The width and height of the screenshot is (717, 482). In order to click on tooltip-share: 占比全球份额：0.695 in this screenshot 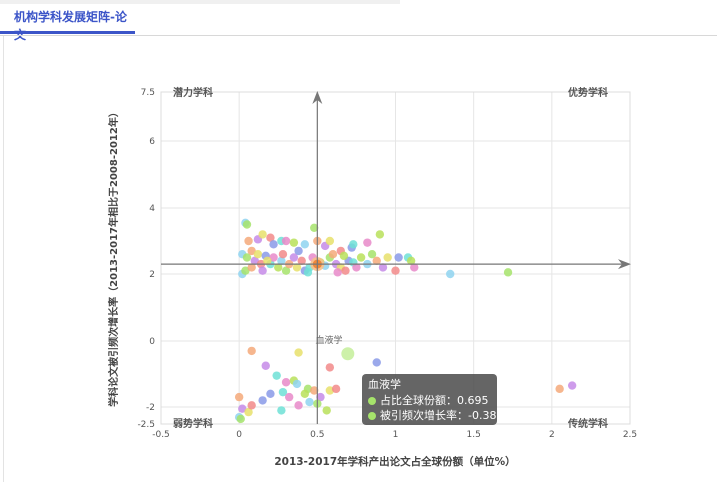, I will do `click(434, 400)`.